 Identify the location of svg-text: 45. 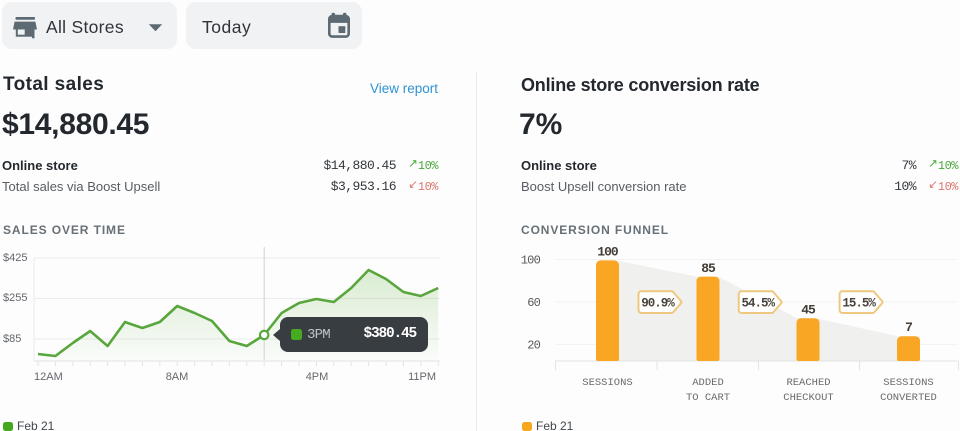
(808, 310).